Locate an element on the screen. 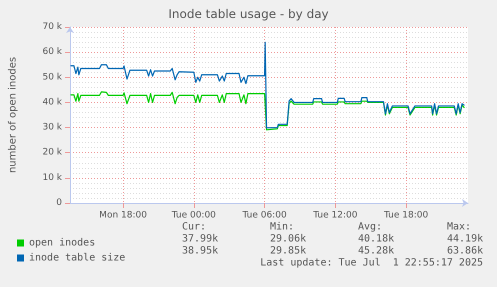  text: 29.85k is located at coordinates (288, 251).